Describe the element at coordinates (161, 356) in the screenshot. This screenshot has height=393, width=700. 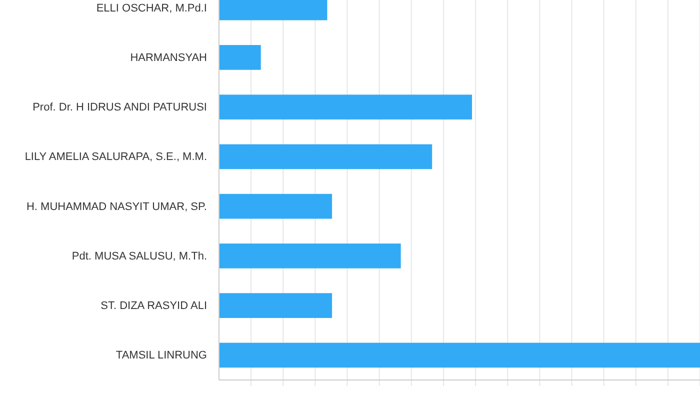
I see `y-tick-label: TAMSIL LINRUNG` at that location.